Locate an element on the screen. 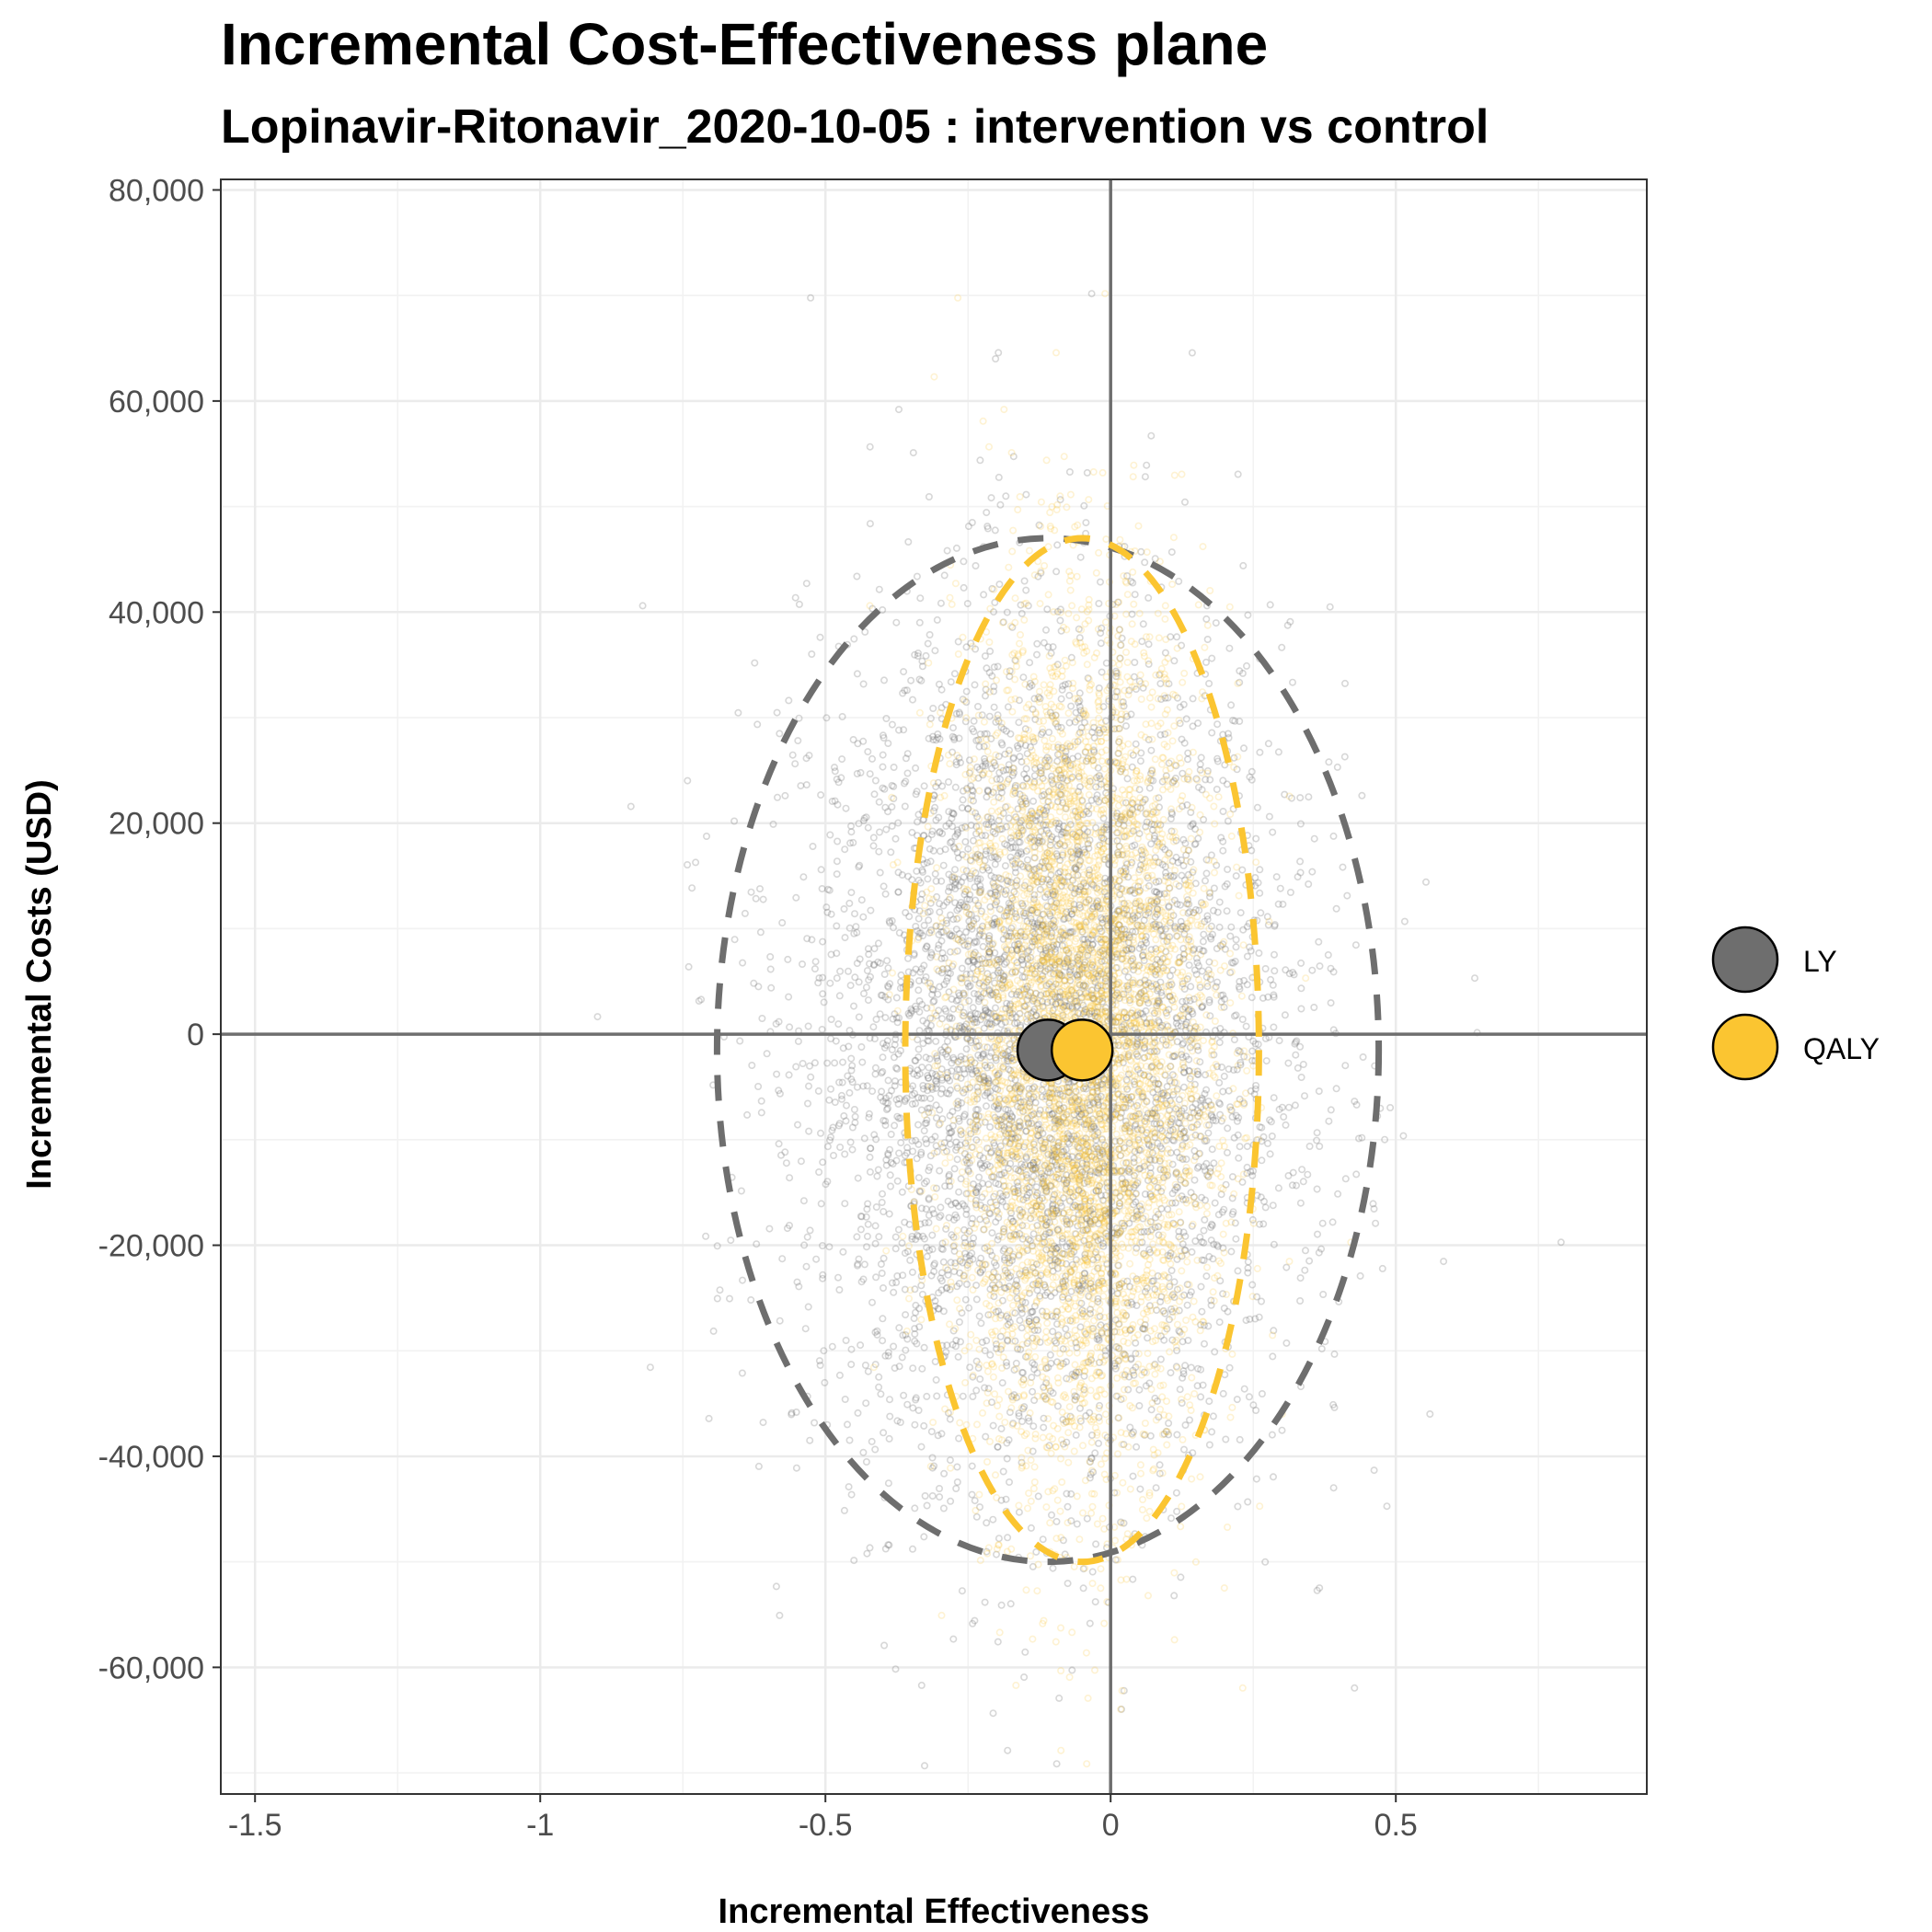 The height and width of the screenshot is (1932, 1932). chart-title: Incremental Cost-Effectiveness plane is located at coordinates (744, 44).